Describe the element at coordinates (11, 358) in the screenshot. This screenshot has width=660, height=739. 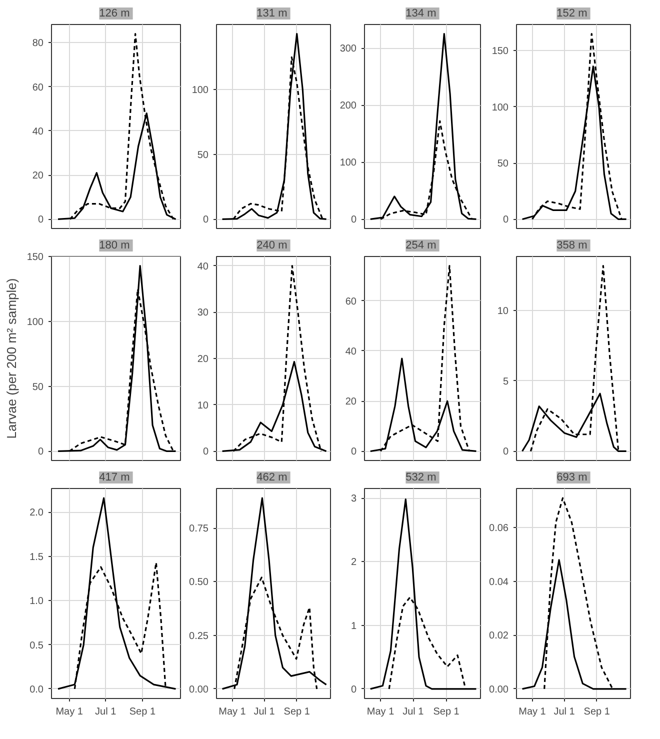
I see `y-axis-title: Larvae (per 200 m² sample)` at that location.